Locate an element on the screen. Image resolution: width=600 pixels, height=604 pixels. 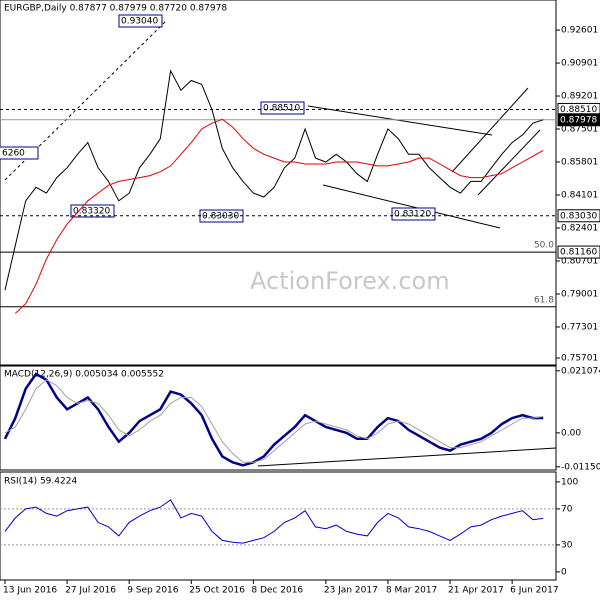
x-tick-label: 23 Jan 2017 is located at coordinates (351, 591).